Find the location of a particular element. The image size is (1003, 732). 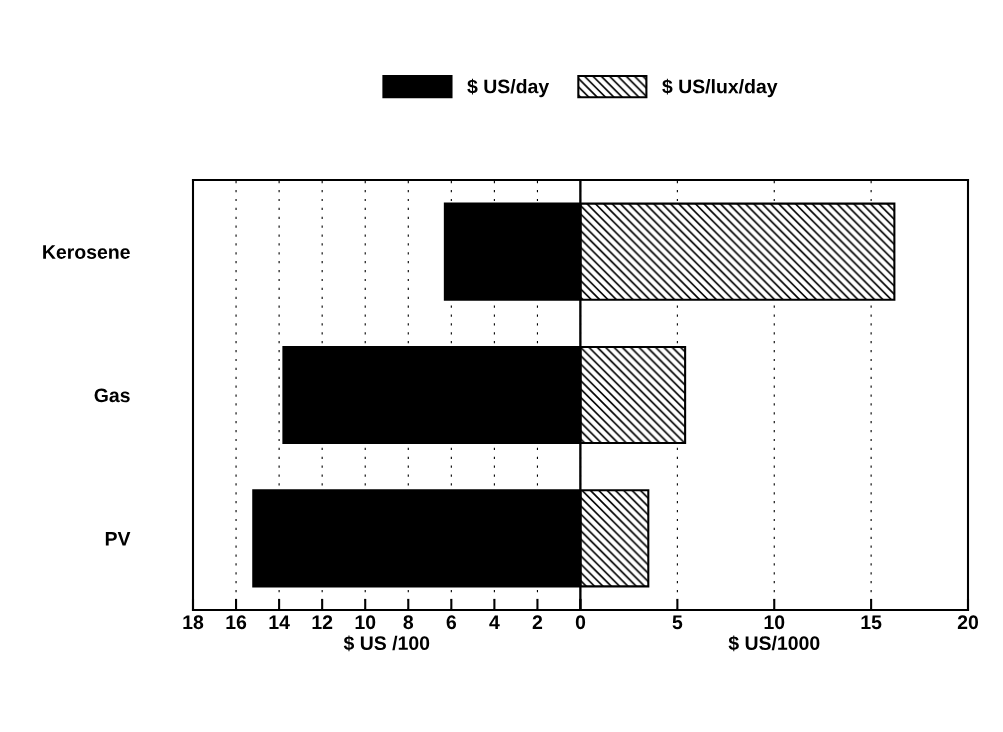

y-tick-label: Kerosene is located at coordinates (86, 252).